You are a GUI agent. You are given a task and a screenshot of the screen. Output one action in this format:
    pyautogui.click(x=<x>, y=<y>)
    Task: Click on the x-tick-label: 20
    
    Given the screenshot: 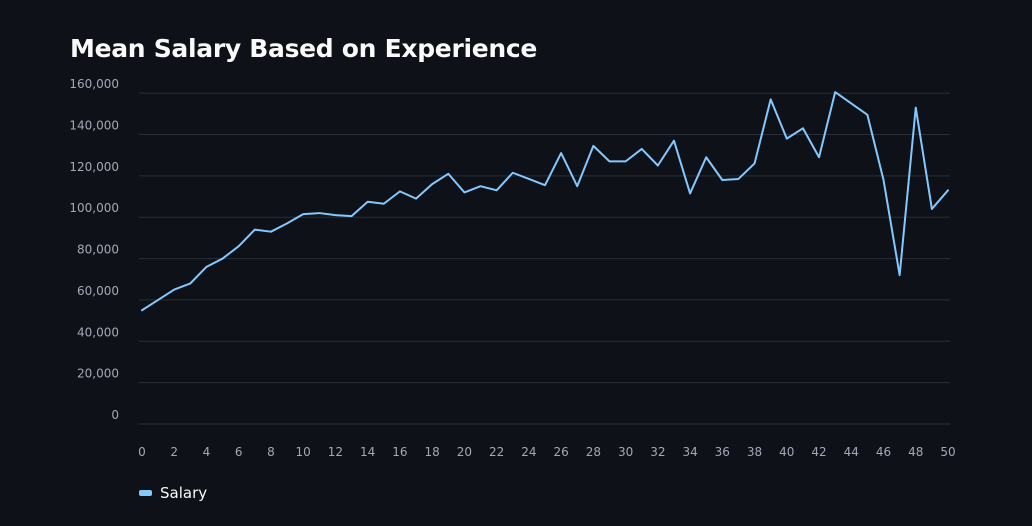 What is the action you would take?
    pyautogui.click(x=464, y=452)
    